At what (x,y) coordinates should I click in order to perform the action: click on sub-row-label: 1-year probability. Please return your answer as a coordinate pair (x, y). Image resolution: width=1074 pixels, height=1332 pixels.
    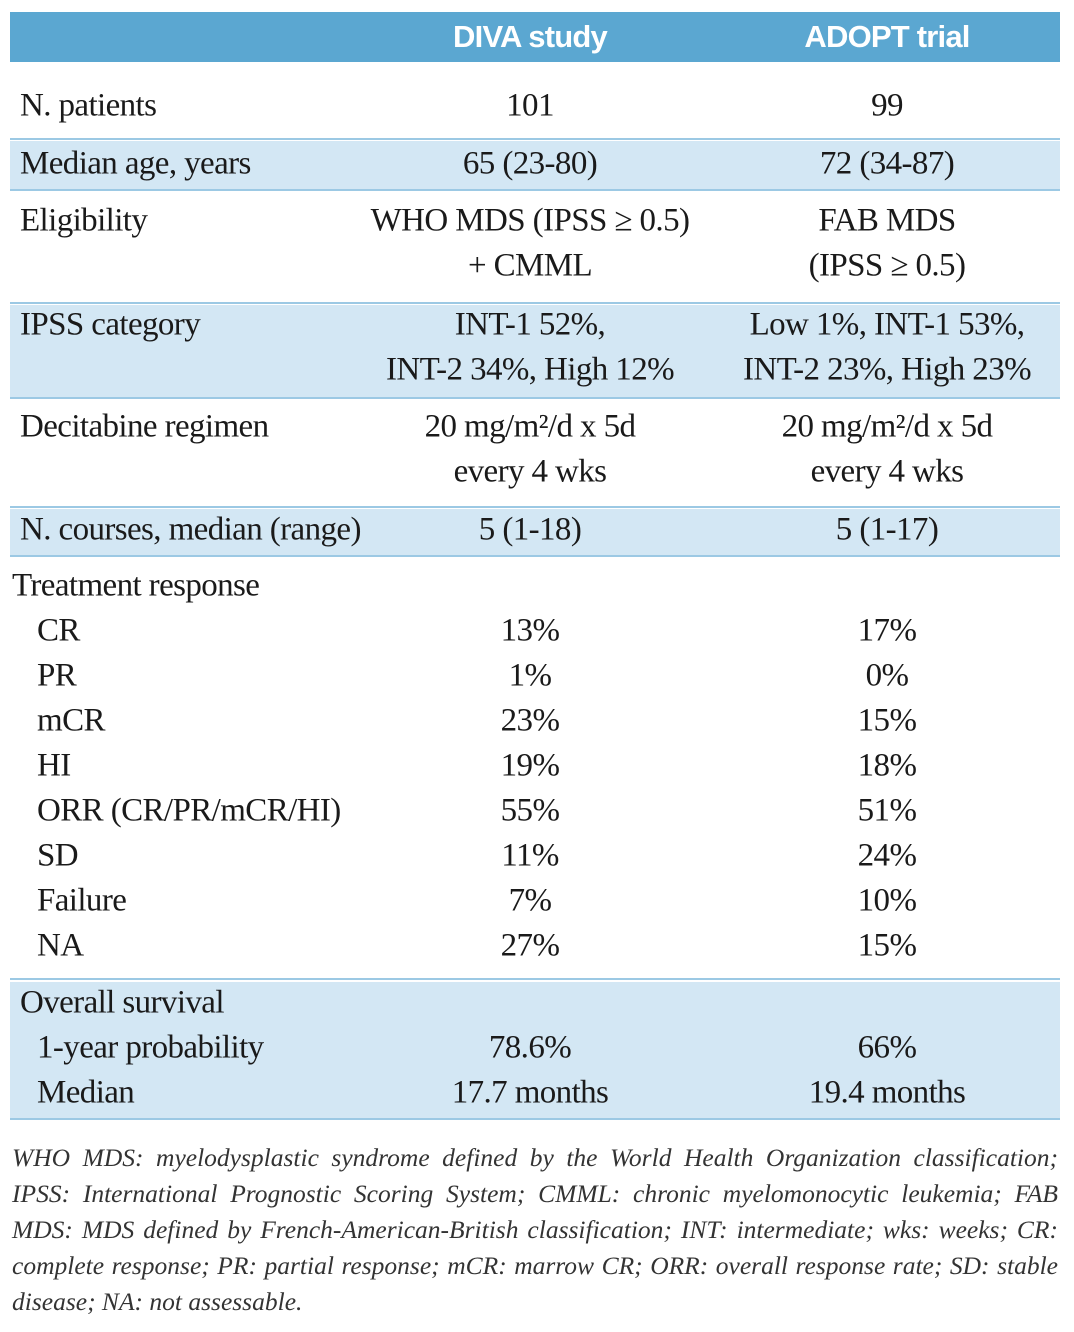
    Looking at the image, I should click on (150, 1047).